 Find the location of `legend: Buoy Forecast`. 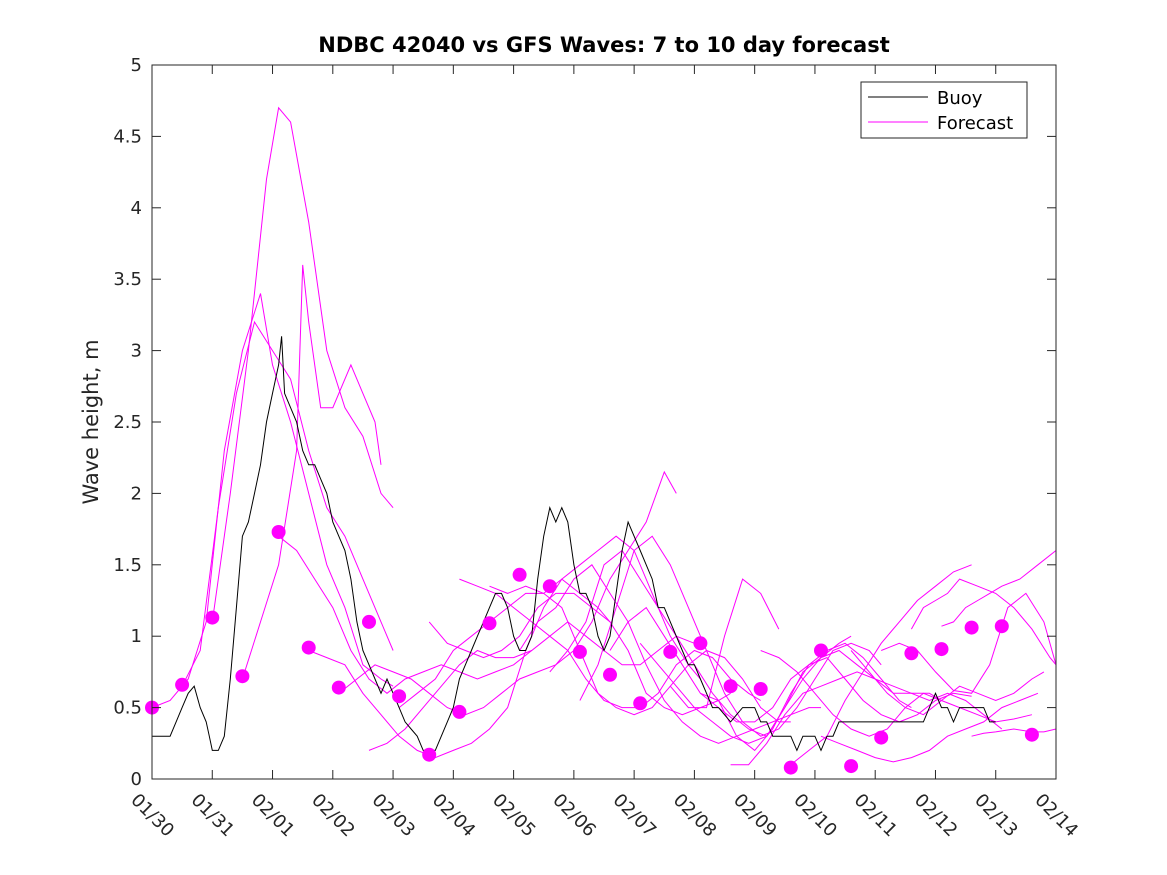

legend: Buoy Forecast is located at coordinates (944, 110).